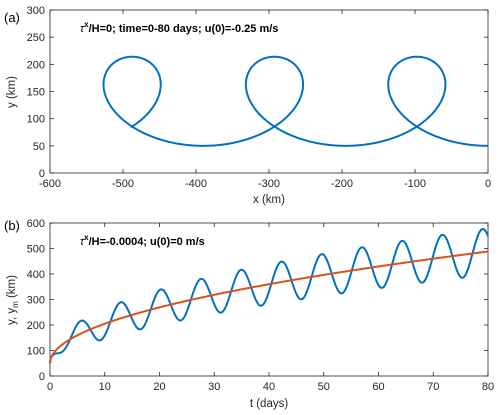 Image resolution: width=500 pixels, height=415 pixels. Describe the element at coordinates (123, 184) in the screenshot. I see `x-tick-label: -500` at that location.